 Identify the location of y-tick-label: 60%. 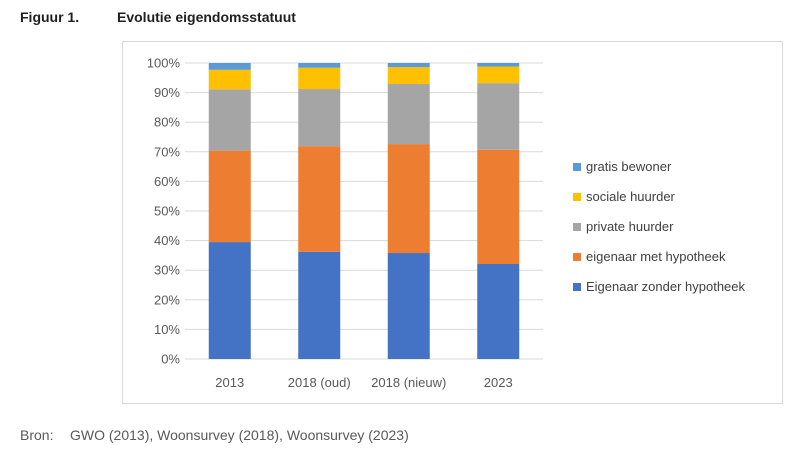
(167, 181).